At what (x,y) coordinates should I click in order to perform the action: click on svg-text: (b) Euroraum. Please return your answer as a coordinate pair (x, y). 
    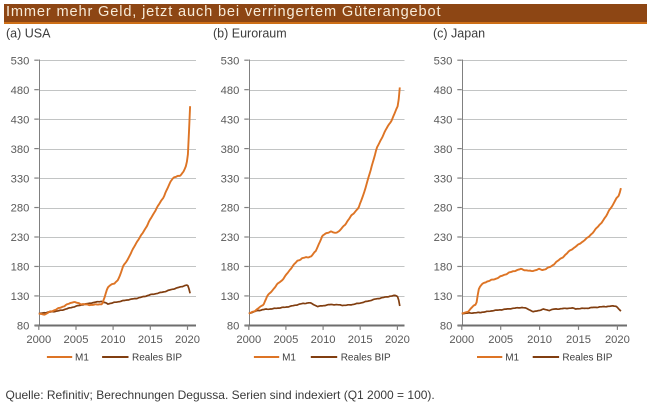
    Looking at the image, I should click on (250, 33).